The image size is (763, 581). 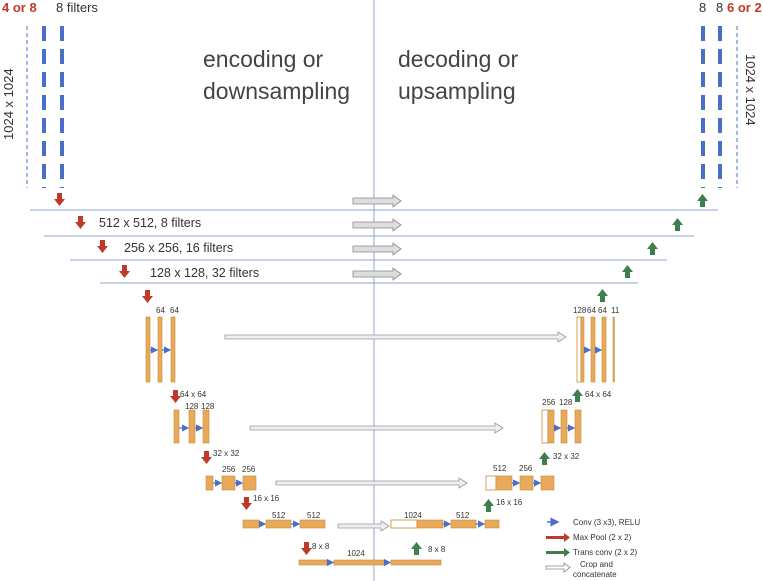 What do you see at coordinates (160, 349) in the screenshot?
I see `enc1-layer-b` at bounding box center [160, 349].